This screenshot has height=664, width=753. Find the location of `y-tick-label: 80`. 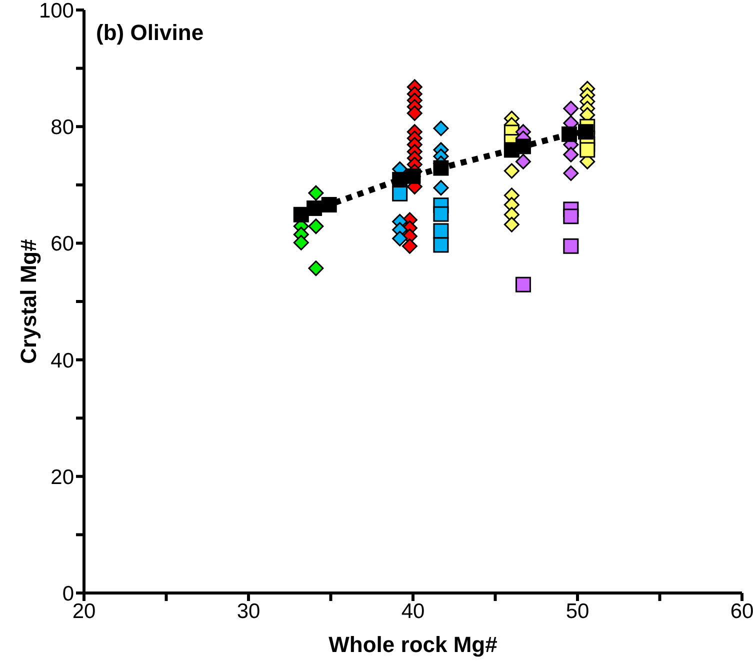

y-tick-label: 80 is located at coordinates (62, 128).